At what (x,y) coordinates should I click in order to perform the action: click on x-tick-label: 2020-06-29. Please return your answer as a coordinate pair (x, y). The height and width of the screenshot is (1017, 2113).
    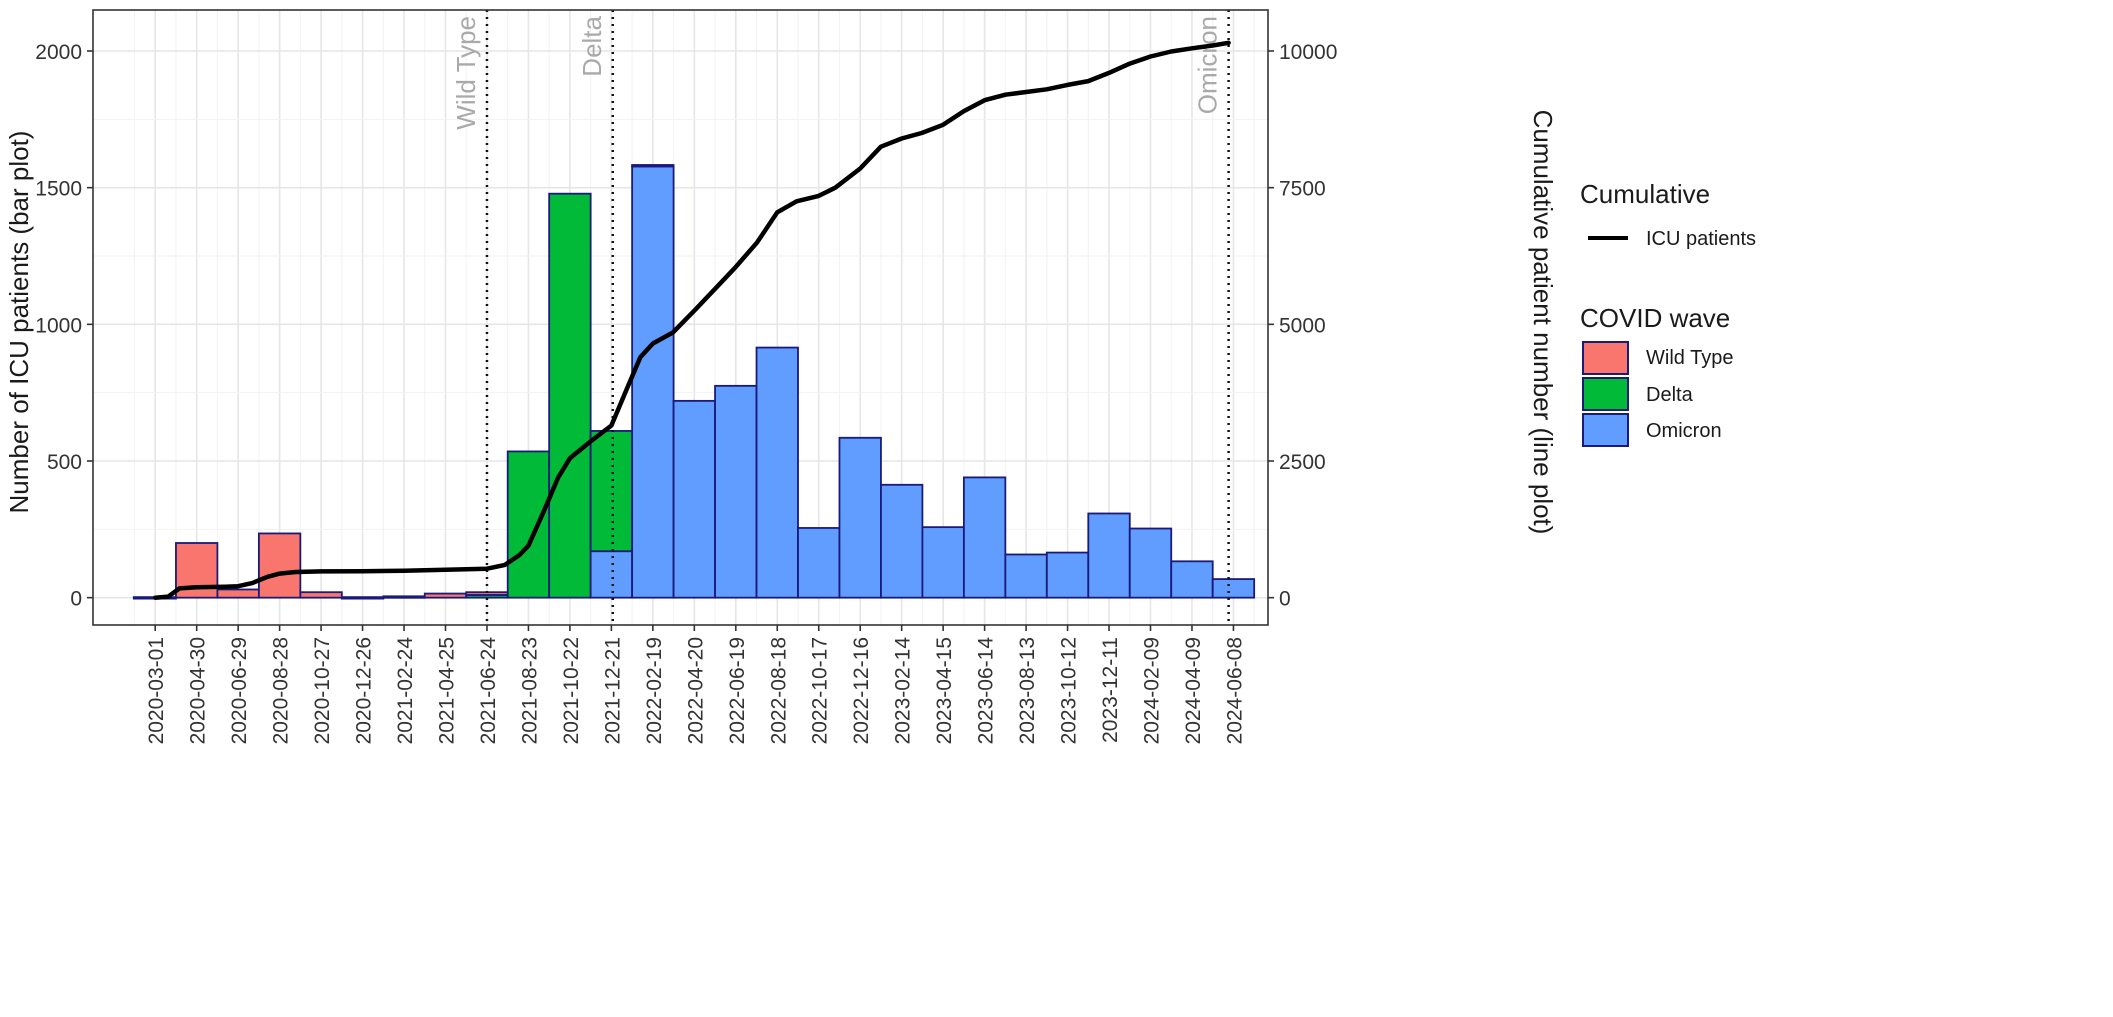
    Looking at the image, I should click on (239, 690).